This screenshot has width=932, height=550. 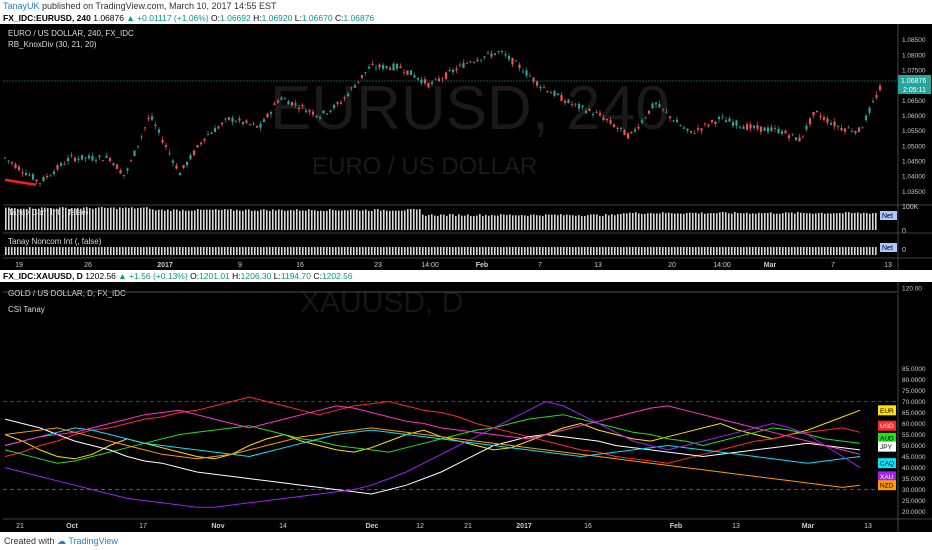 I want to click on pane2-net-tag, so click(x=888, y=215).